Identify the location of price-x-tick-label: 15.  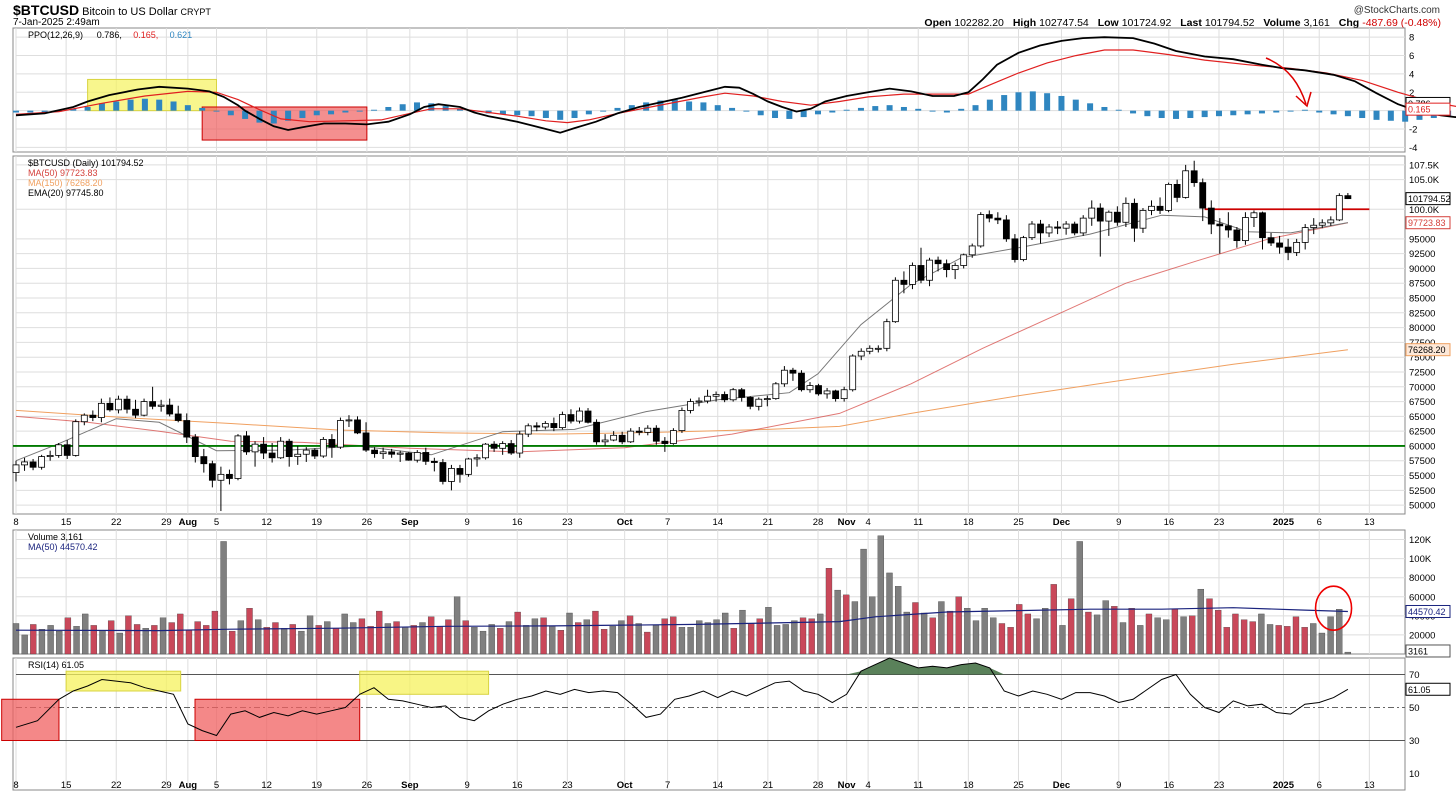
(66, 522).